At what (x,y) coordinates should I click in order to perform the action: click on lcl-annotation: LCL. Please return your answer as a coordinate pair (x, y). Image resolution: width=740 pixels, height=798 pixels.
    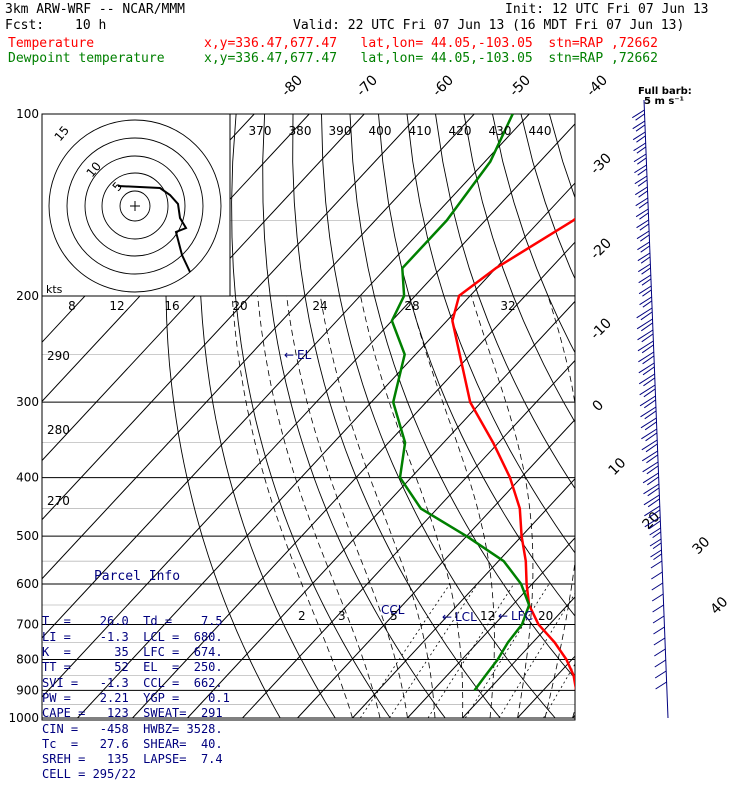
    Looking at the image, I should click on (466, 617).